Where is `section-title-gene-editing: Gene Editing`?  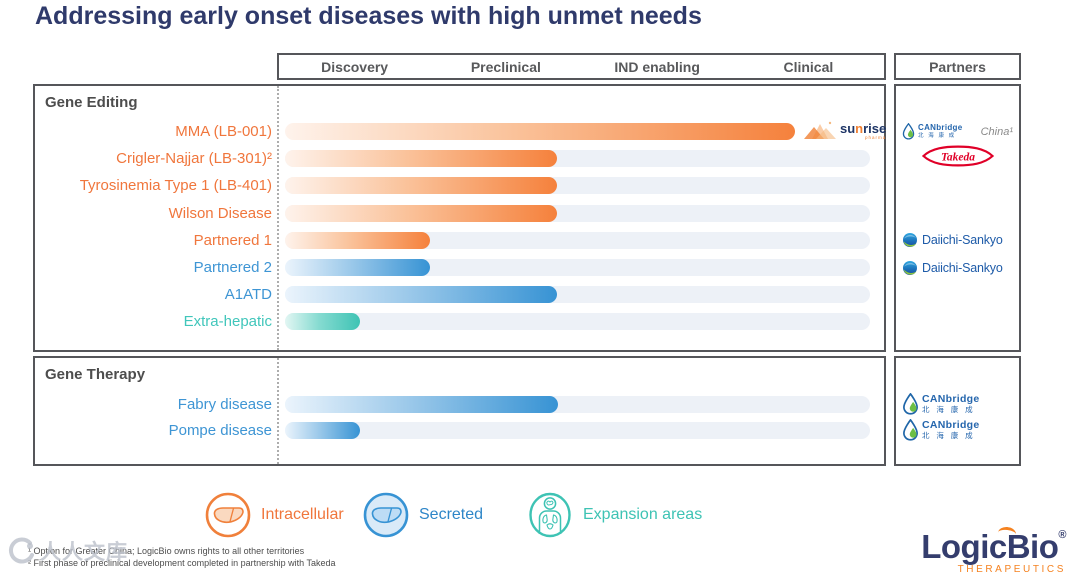
section-title-gene-editing: Gene Editing is located at coordinates (91, 102).